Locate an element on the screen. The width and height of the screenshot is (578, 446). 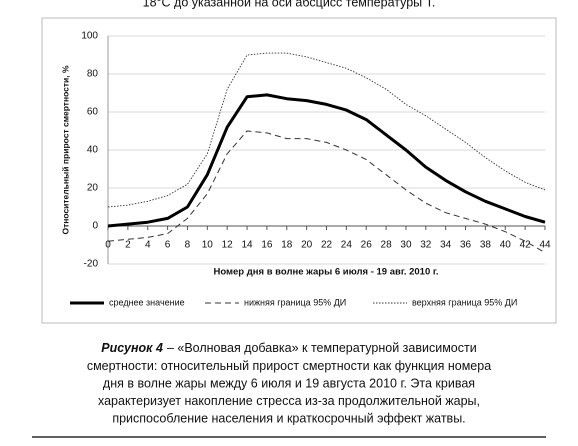
x-tick-label: 40 is located at coordinates (506, 245).